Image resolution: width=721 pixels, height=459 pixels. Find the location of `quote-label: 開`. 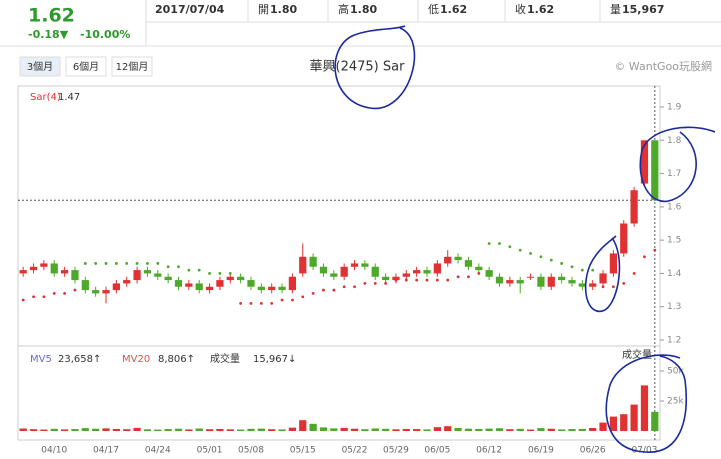

quote-label: 開 is located at coordinates (263, 9).